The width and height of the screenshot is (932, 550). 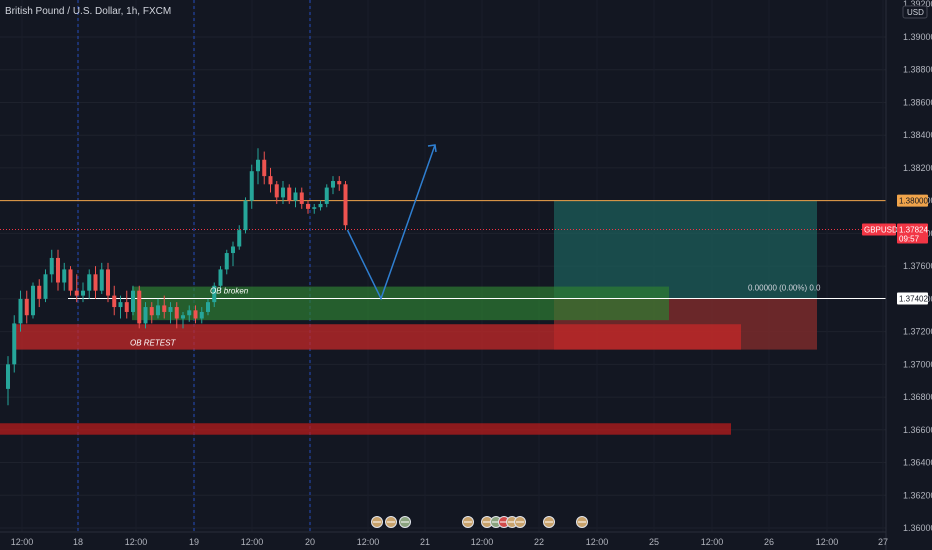 I want to click on price-tick-label: 1.38400, so click(x=917, y=135).